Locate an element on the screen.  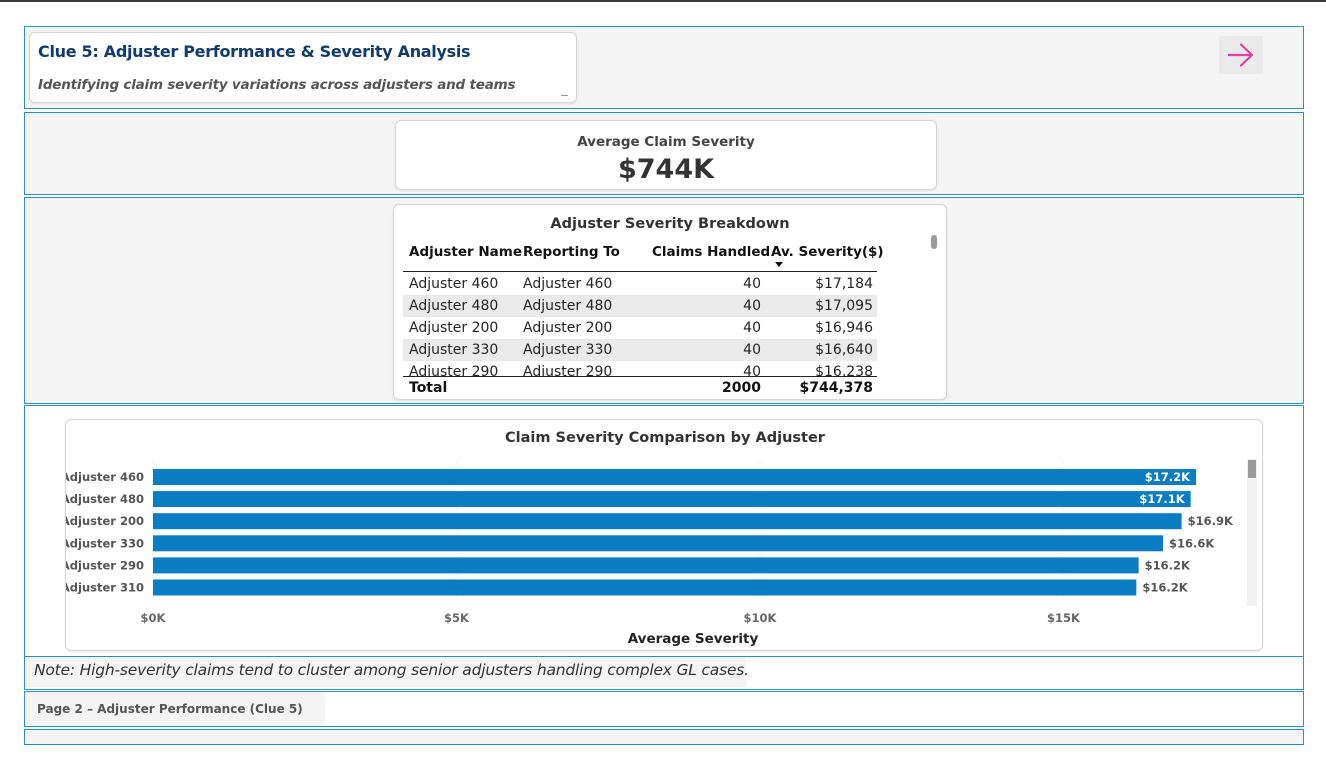
x-axis-label: Average Severity is located at coordinates (693, 639).